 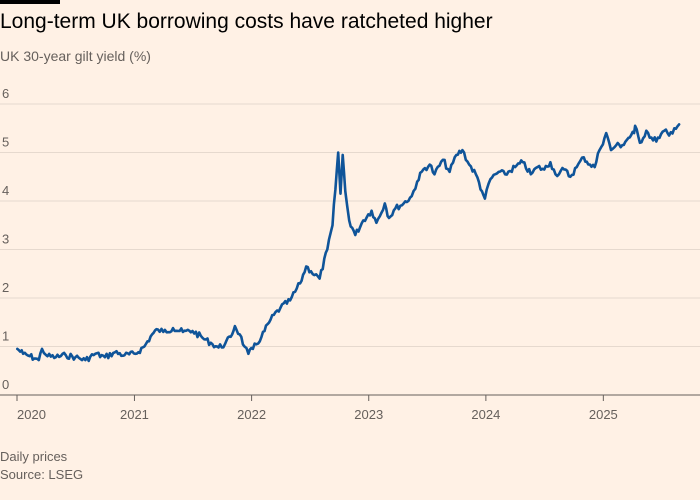 I want to click on y-tick-label: 5, so click(x=5, y=142).